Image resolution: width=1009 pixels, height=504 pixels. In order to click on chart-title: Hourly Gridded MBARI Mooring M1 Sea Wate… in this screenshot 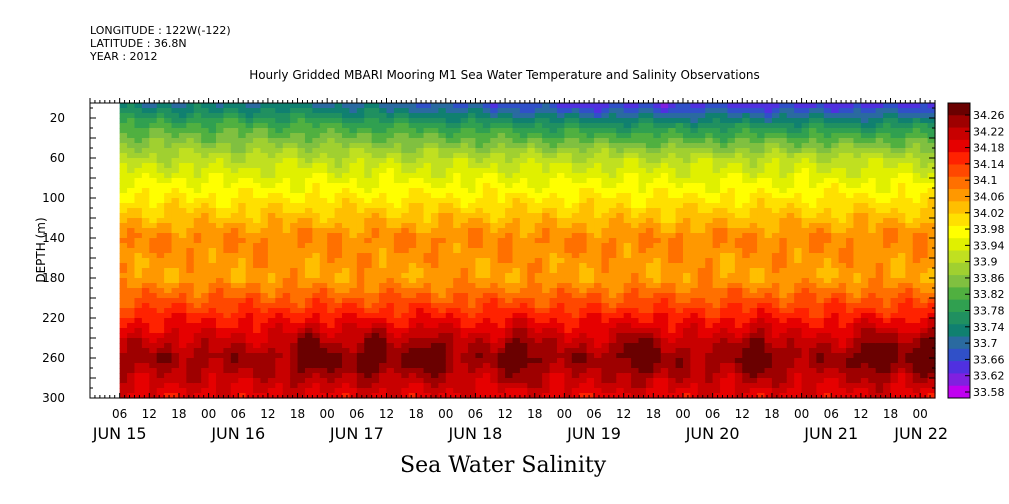, I will do `click(504, 75)`.